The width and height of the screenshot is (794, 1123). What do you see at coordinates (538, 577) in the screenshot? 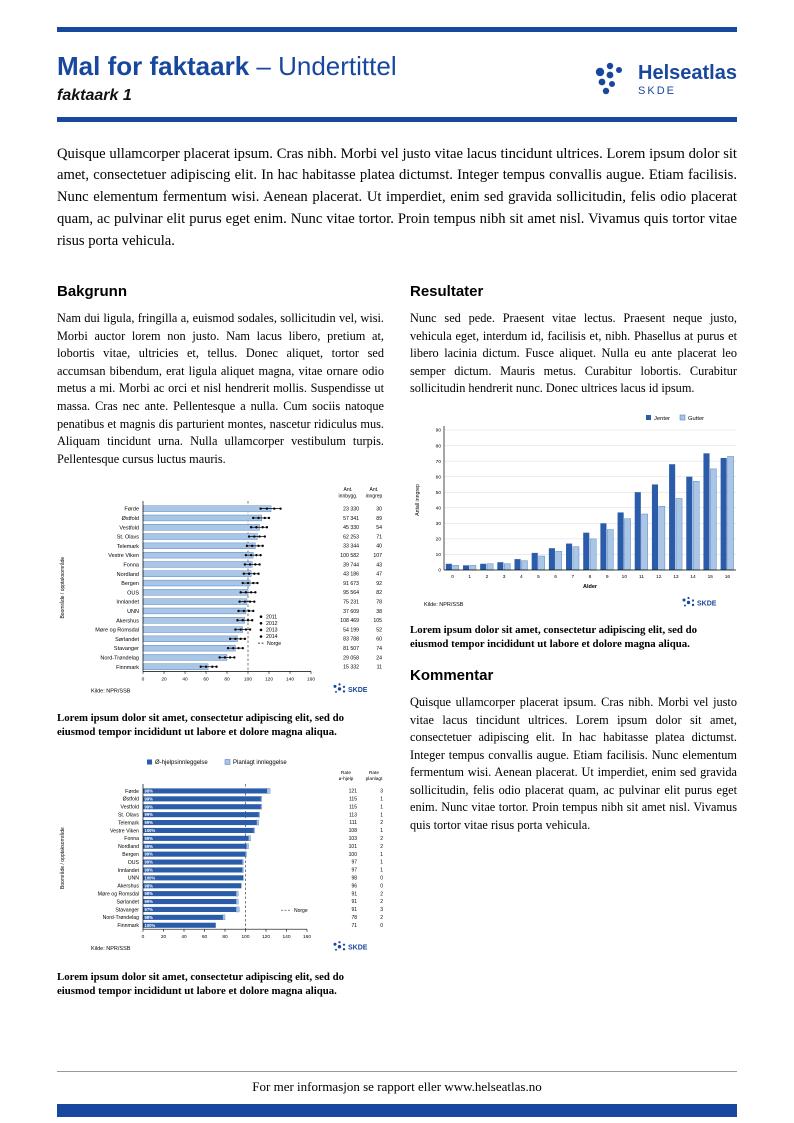
I see `svg-text: 5` at bounding box center [538, 577].